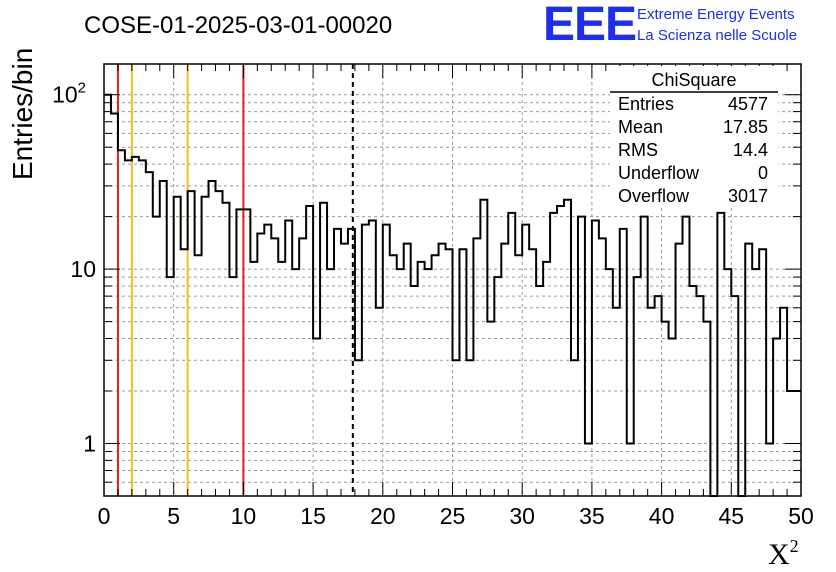  What do you see at coordinates (750, 150) in the screenshot?
I see `stats-row-value: 14.4` at bounding box center [750, 150].